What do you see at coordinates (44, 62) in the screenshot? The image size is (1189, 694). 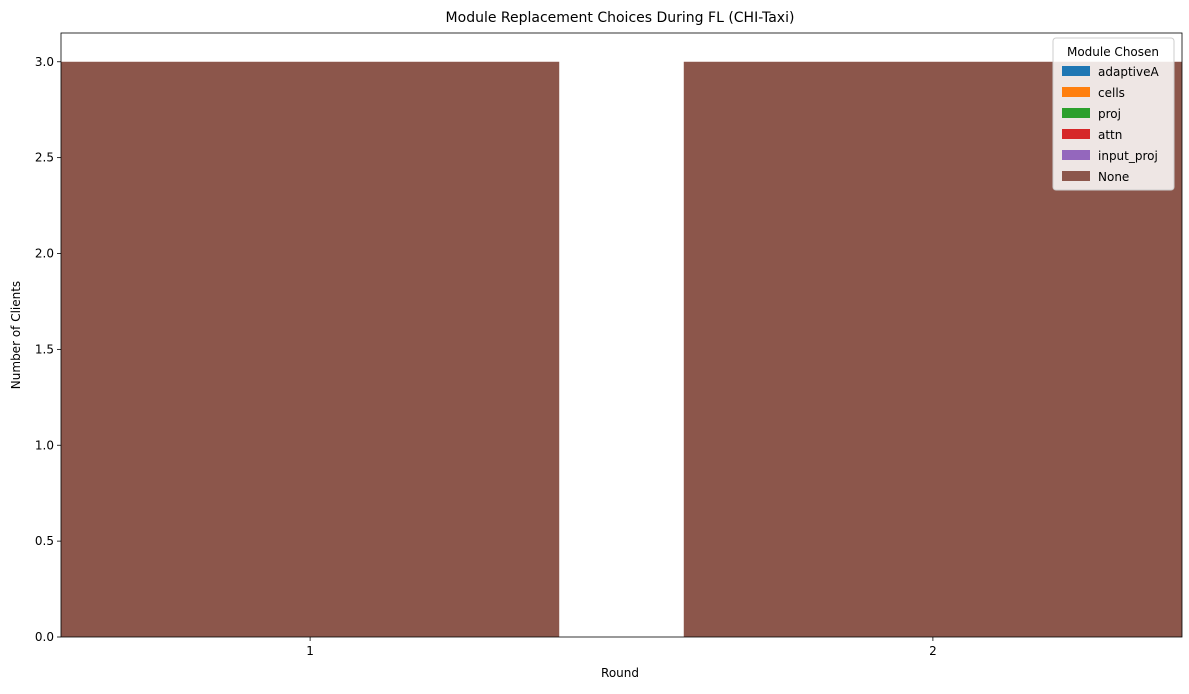 I see `y-tick-label: 3.0` at bounding box center [44, 62].